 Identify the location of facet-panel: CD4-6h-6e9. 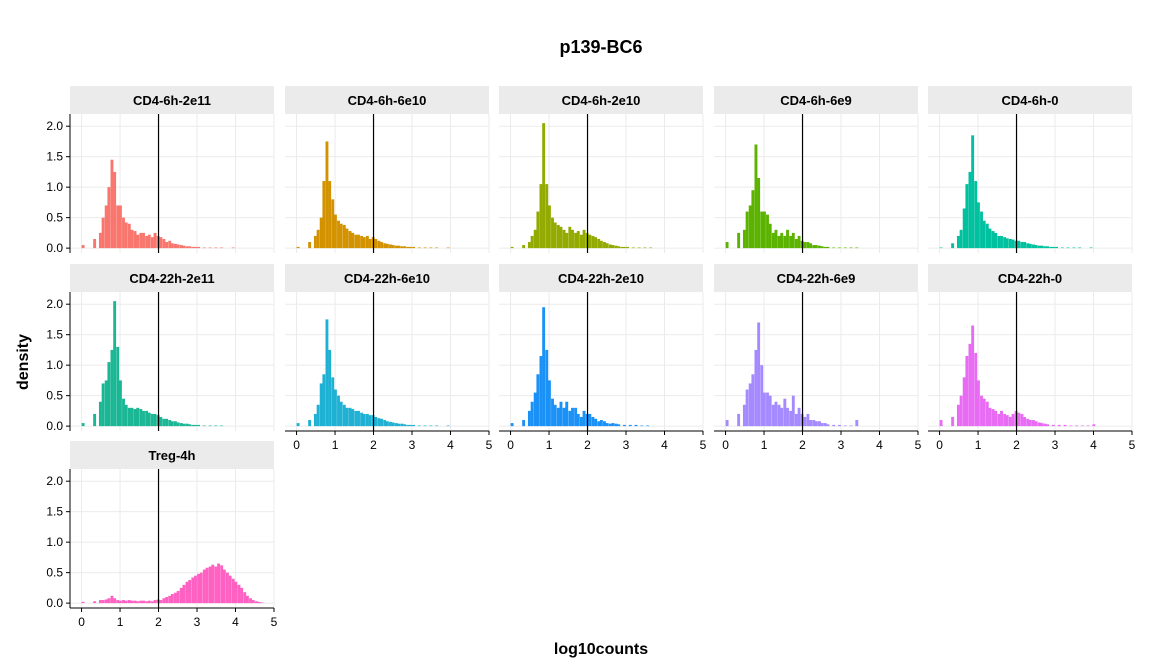
(816, 169).